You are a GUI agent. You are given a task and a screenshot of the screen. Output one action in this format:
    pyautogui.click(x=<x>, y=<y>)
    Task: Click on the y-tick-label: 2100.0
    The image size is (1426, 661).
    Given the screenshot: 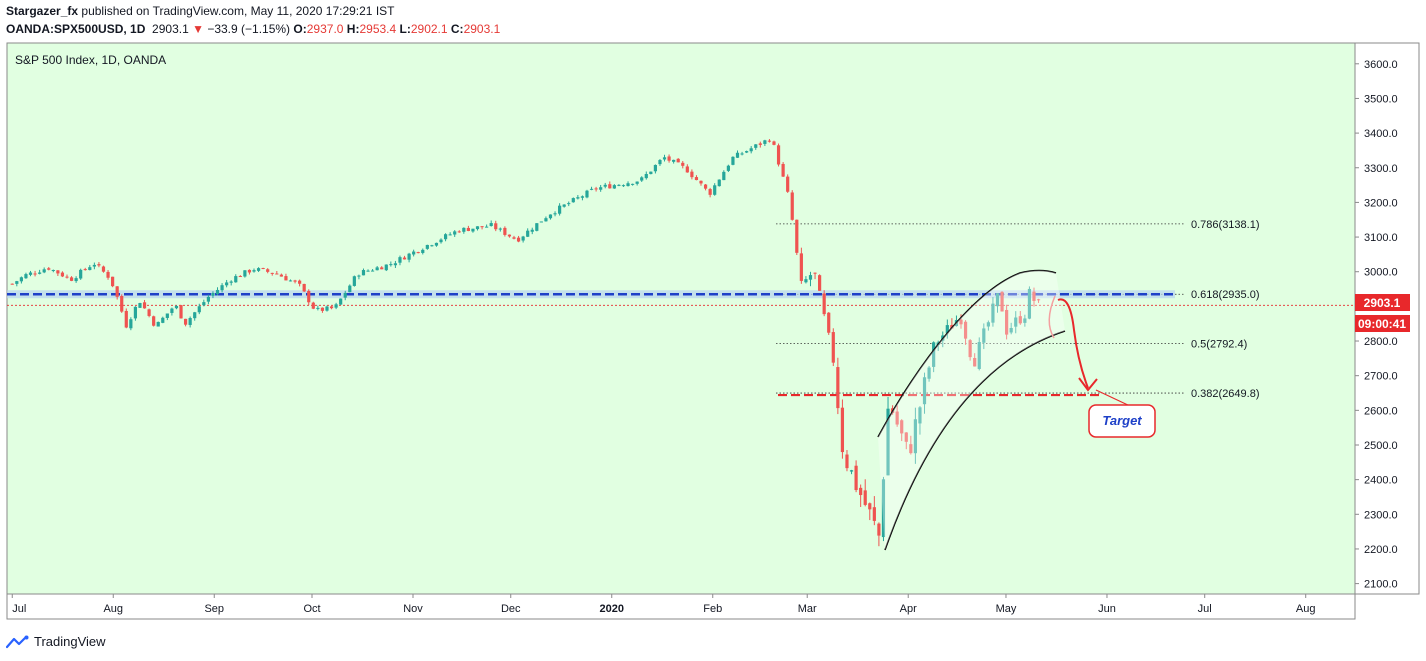 What is the action you would take?
    pyautogui.click(x=1381, y=585)
    